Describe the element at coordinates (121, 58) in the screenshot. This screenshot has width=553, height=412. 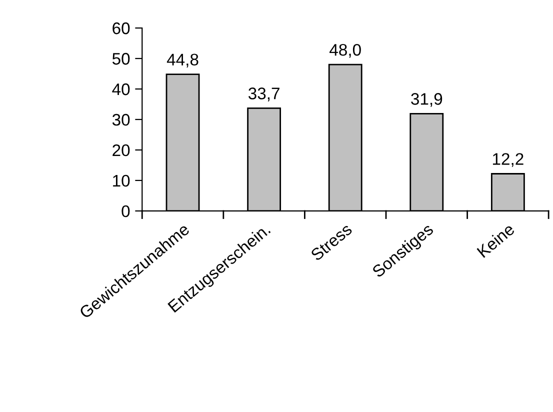
I see `y-tick-label: 50` at that location.